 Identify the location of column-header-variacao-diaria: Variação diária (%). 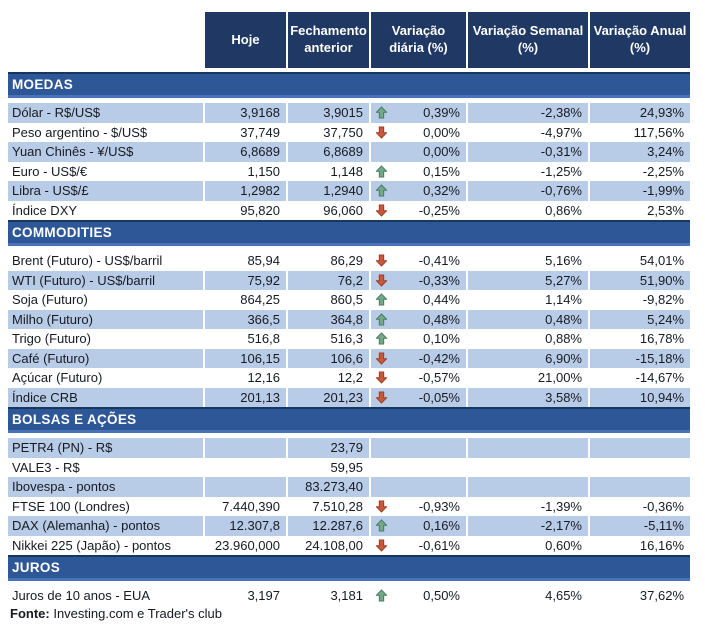
(418, 40).